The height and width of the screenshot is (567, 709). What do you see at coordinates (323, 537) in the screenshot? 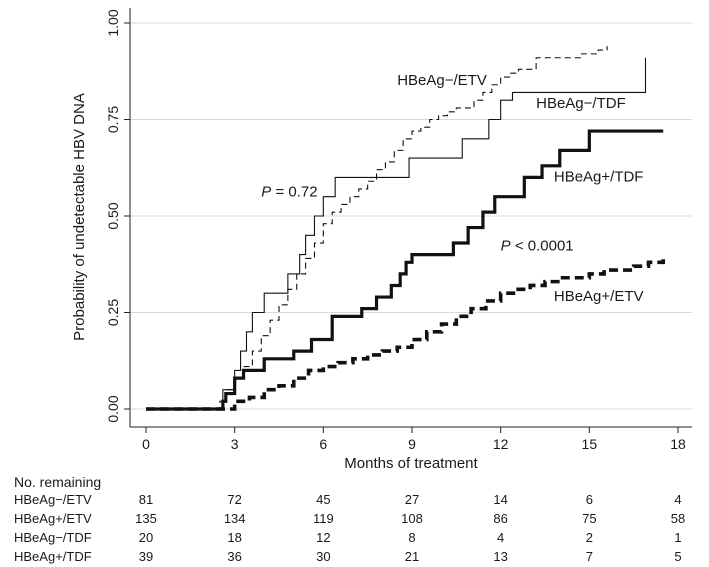
I see `risk-cell-2-2: 12` at bounding box center [323, 537].